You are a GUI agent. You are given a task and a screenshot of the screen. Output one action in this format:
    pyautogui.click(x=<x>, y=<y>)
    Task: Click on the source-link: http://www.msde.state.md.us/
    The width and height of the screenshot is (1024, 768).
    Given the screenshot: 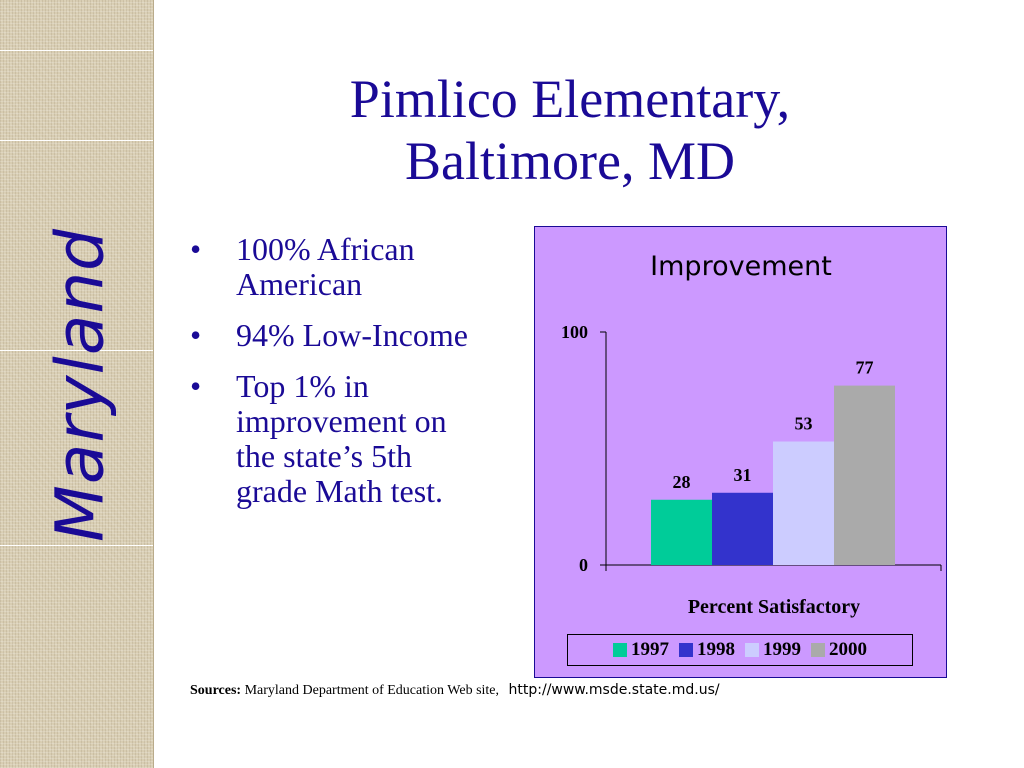 What is the action you would take?
    pyautogui.click(x=614, y=690)
    